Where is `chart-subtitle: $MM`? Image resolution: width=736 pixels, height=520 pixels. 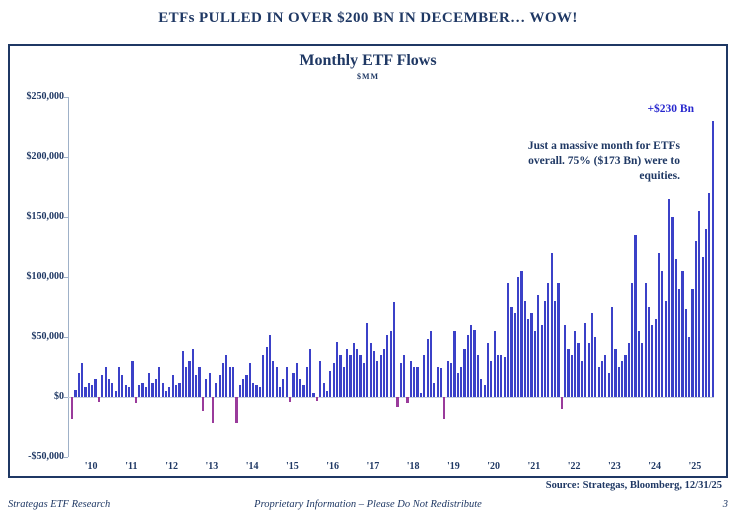 chart-subtitle: $MM is located at coordinates (368, 76).